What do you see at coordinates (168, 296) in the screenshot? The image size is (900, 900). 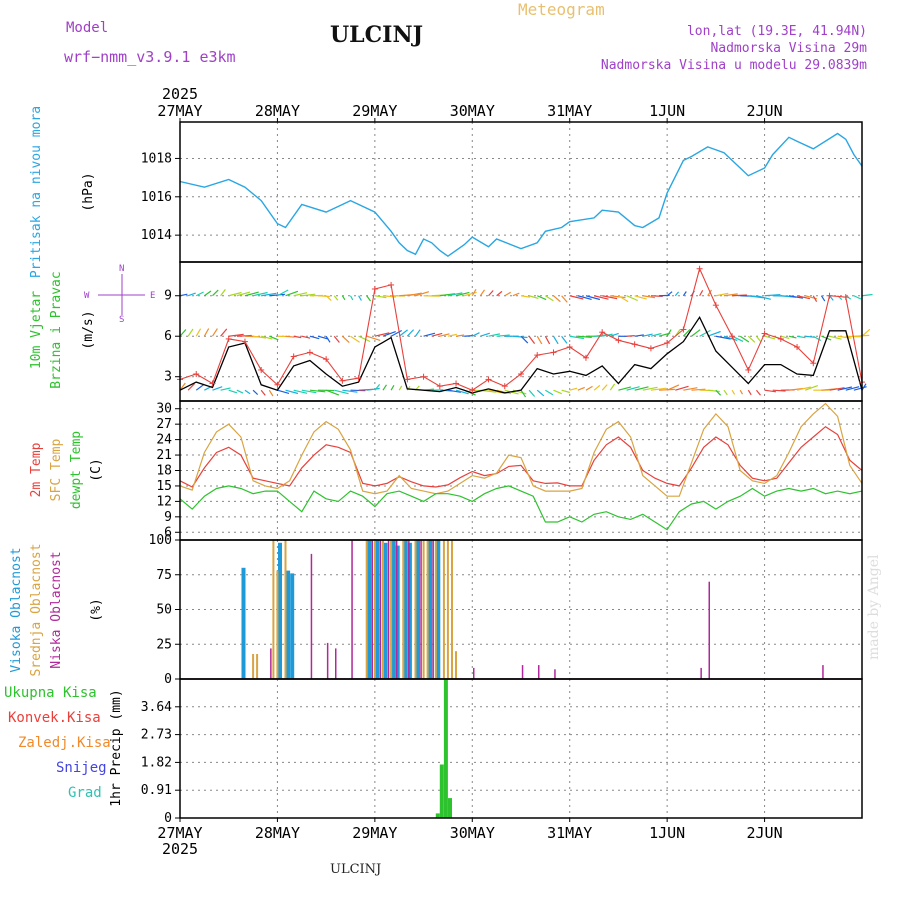 I see `ytick-label-wind: 9` at bounding box center [168, 296].